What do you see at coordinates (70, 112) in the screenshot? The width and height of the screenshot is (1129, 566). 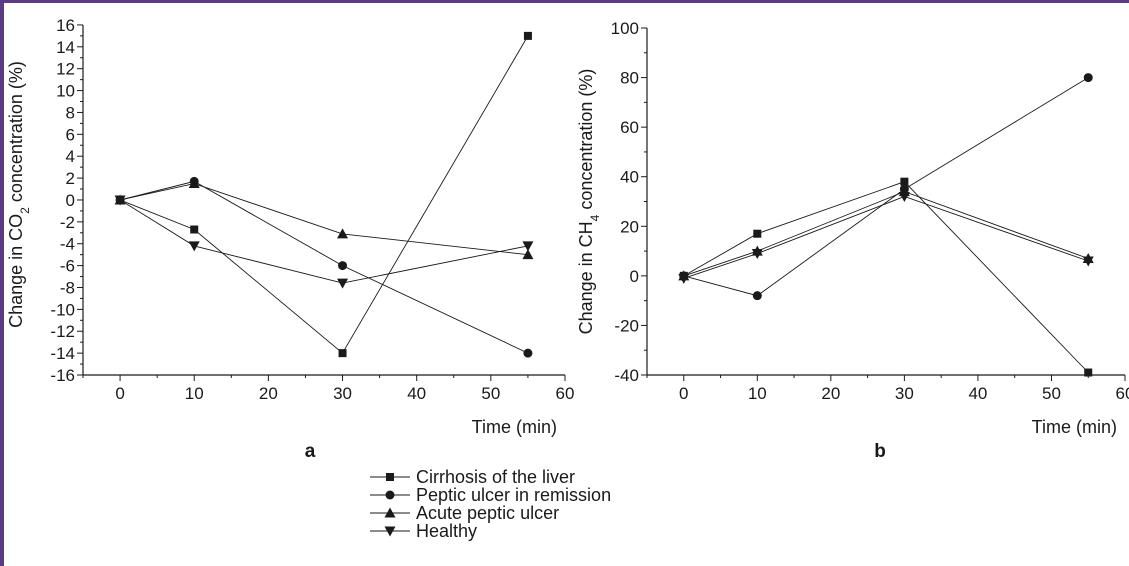 I see `y-tick-label: 8` at bounding box center [70, 112].